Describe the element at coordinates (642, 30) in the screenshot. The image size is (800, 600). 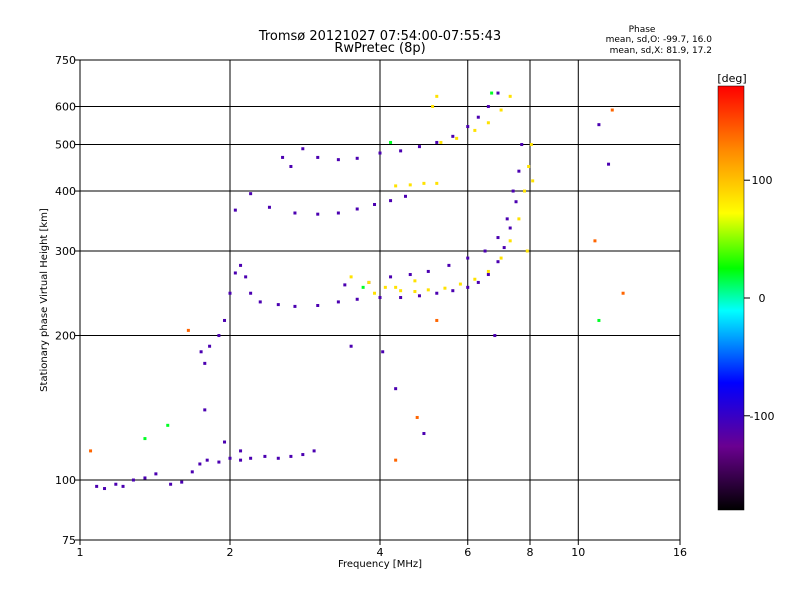
I see `phase-info-heading: Phase` at that location.